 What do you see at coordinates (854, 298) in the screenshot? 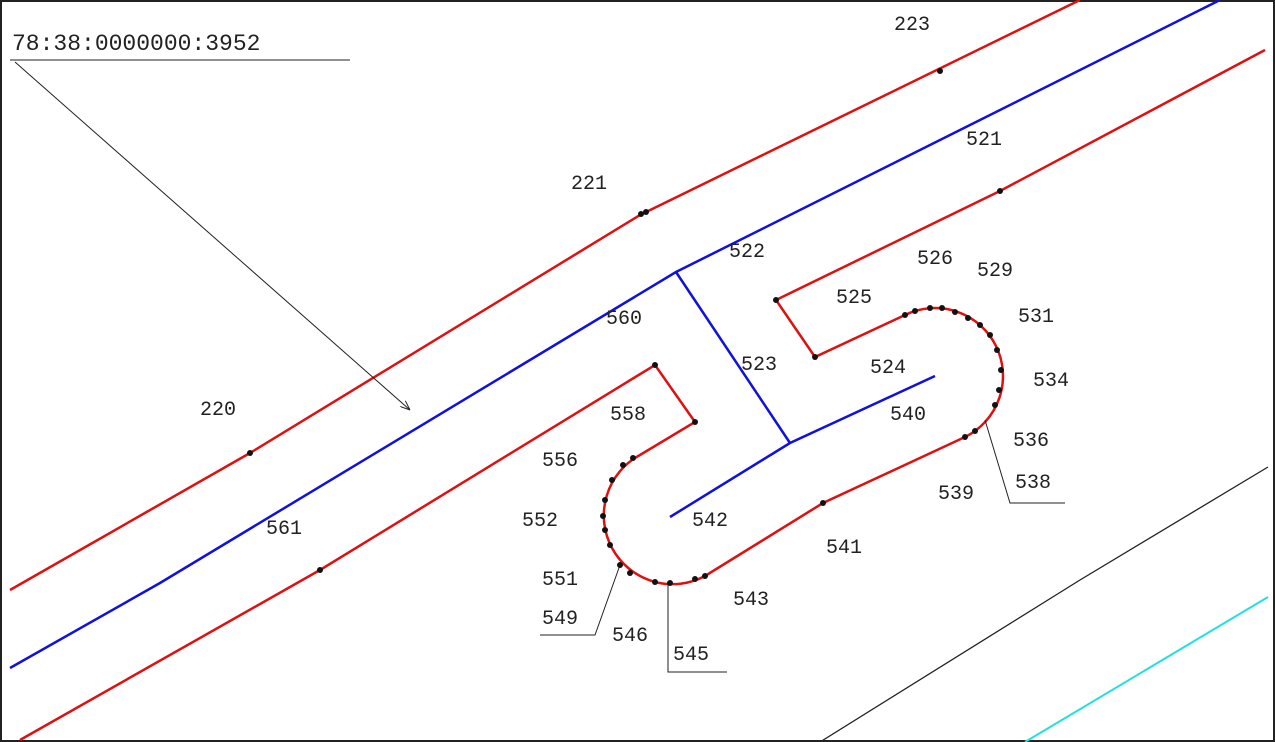
I see `point-label: 525` at bounding box center [854, 298].